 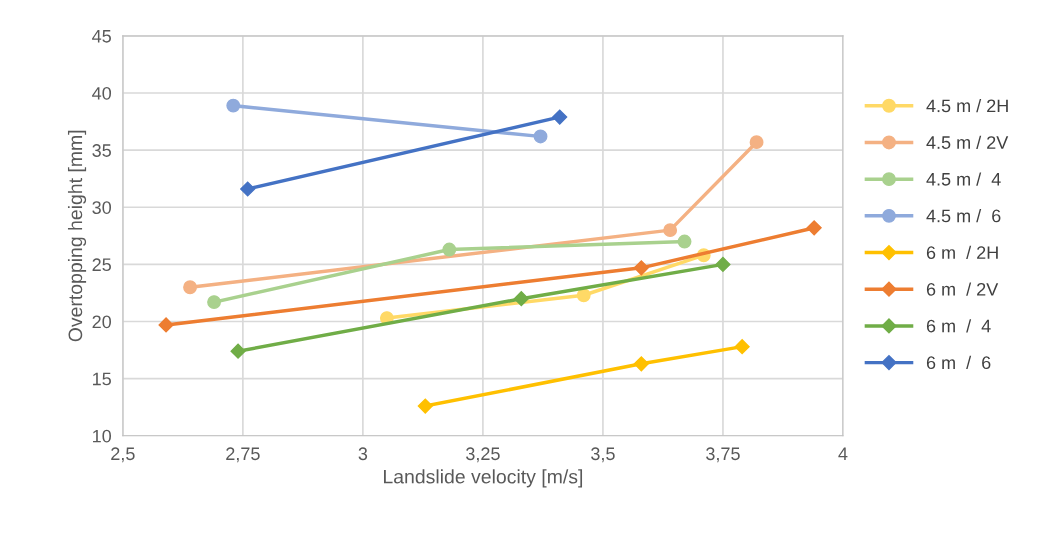 I want to click on legend-label: 6 m / 6, so click(x=958, y=362).